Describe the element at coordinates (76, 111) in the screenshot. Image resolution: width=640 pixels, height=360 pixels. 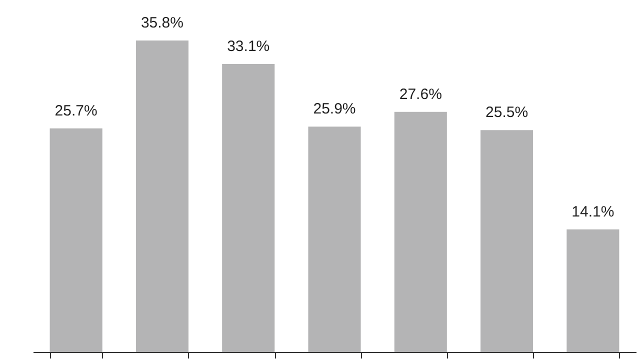
I see `data-label: 25.7%` at that location.